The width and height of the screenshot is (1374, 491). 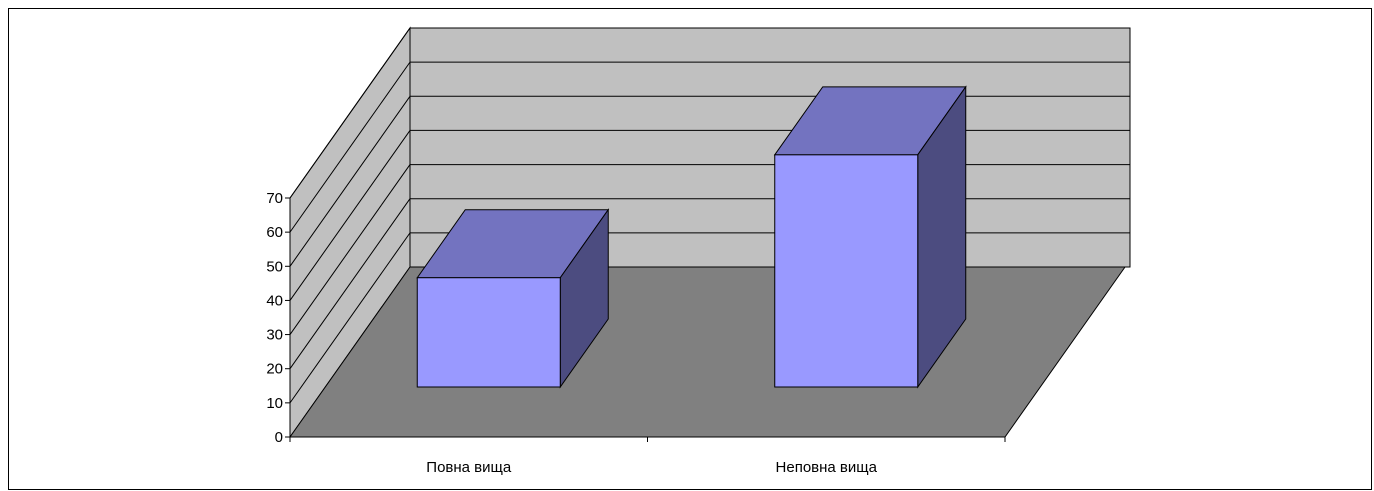 I want to click on category-labels: Повна вища Неповна вища, so click(x=651, y=467).